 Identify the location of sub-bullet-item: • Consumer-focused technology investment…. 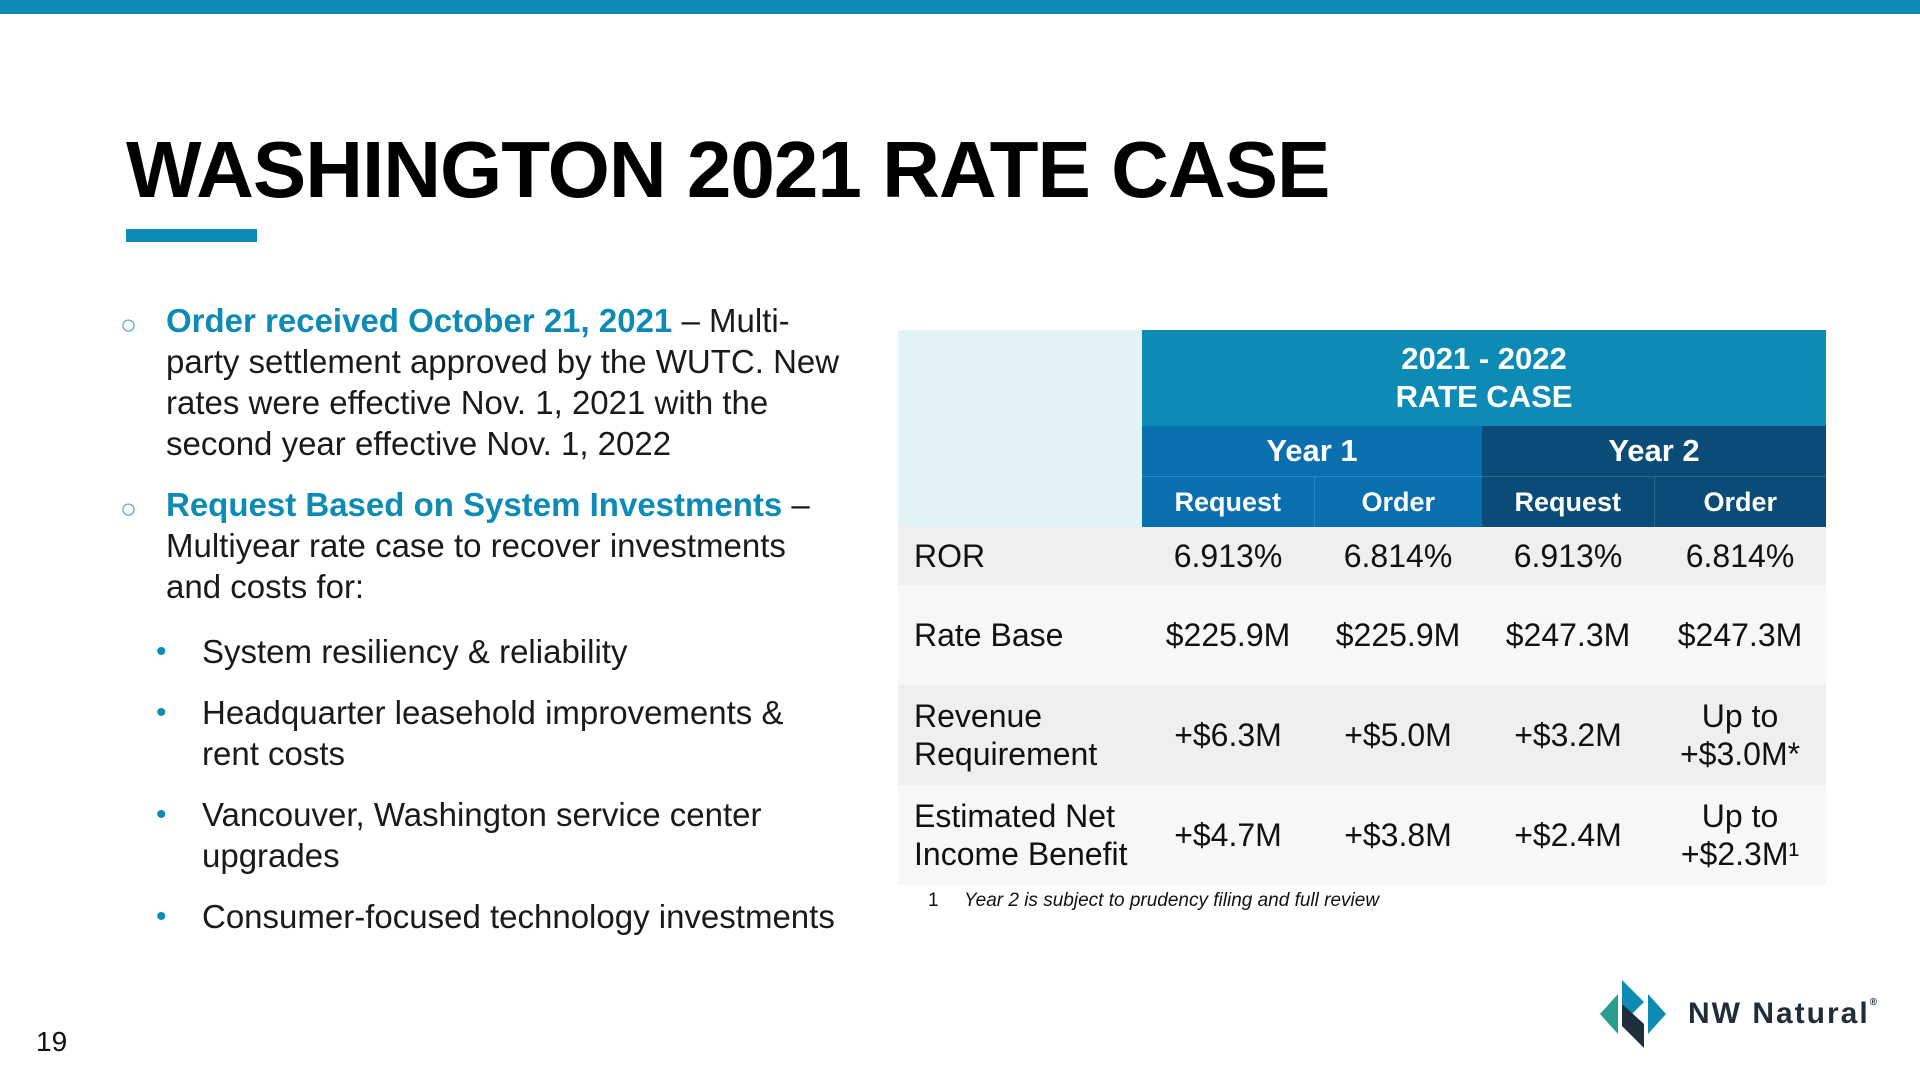
(480, 916).